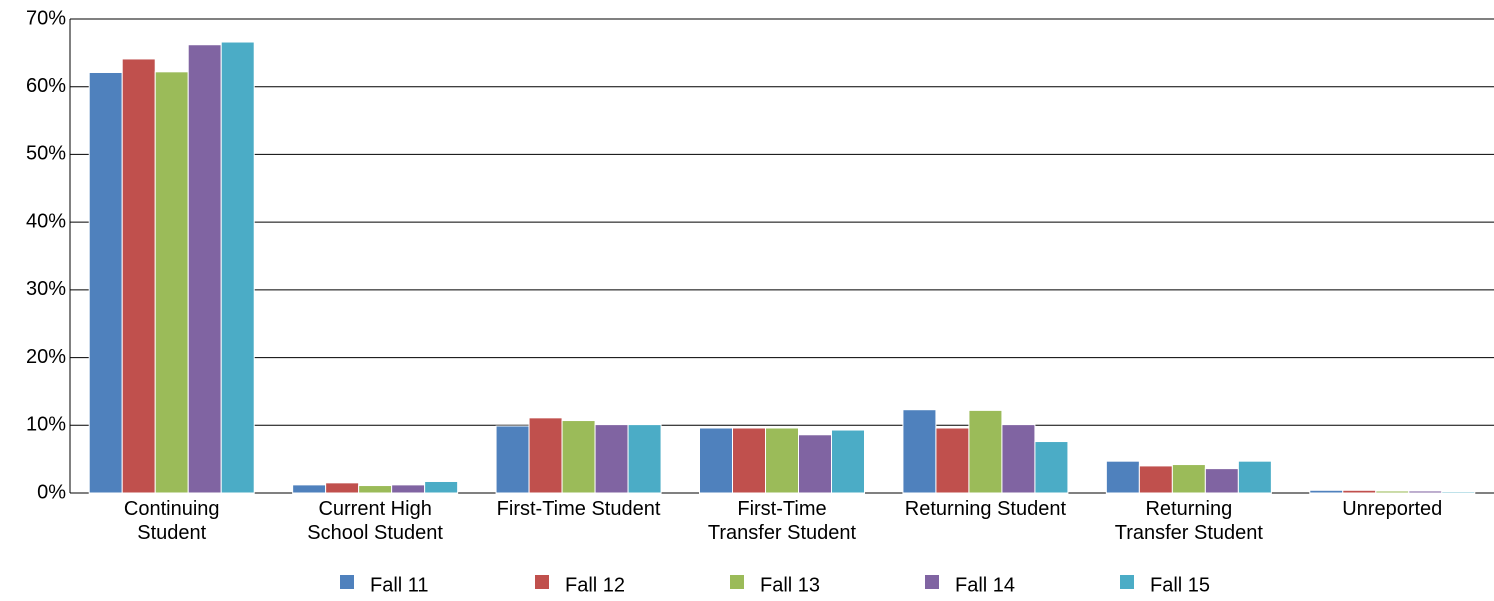 Image resolution: width=1494 pixels, height=601 pixels. What do you see at coordinates (595, 585) in the screenshot?
I see `legend-label: Fall 12` at bounding box center [595, 585].